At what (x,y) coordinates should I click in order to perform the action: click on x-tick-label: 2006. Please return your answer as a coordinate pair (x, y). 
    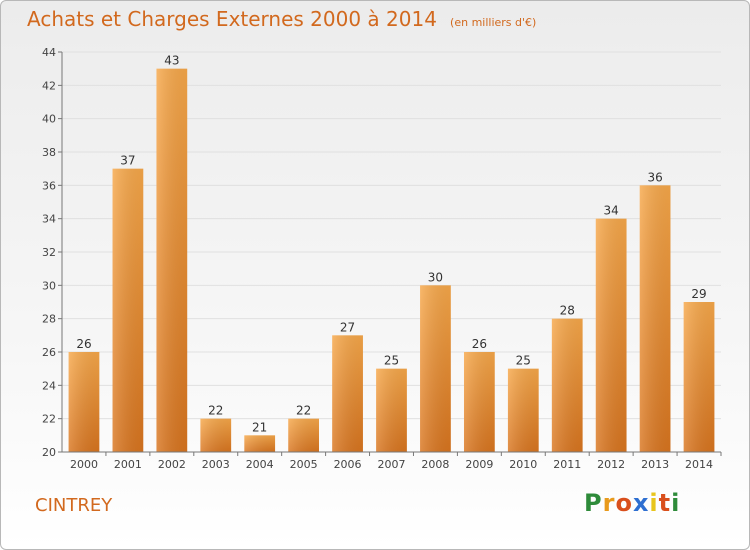
    Looking at the image, I should click on (348, 464).